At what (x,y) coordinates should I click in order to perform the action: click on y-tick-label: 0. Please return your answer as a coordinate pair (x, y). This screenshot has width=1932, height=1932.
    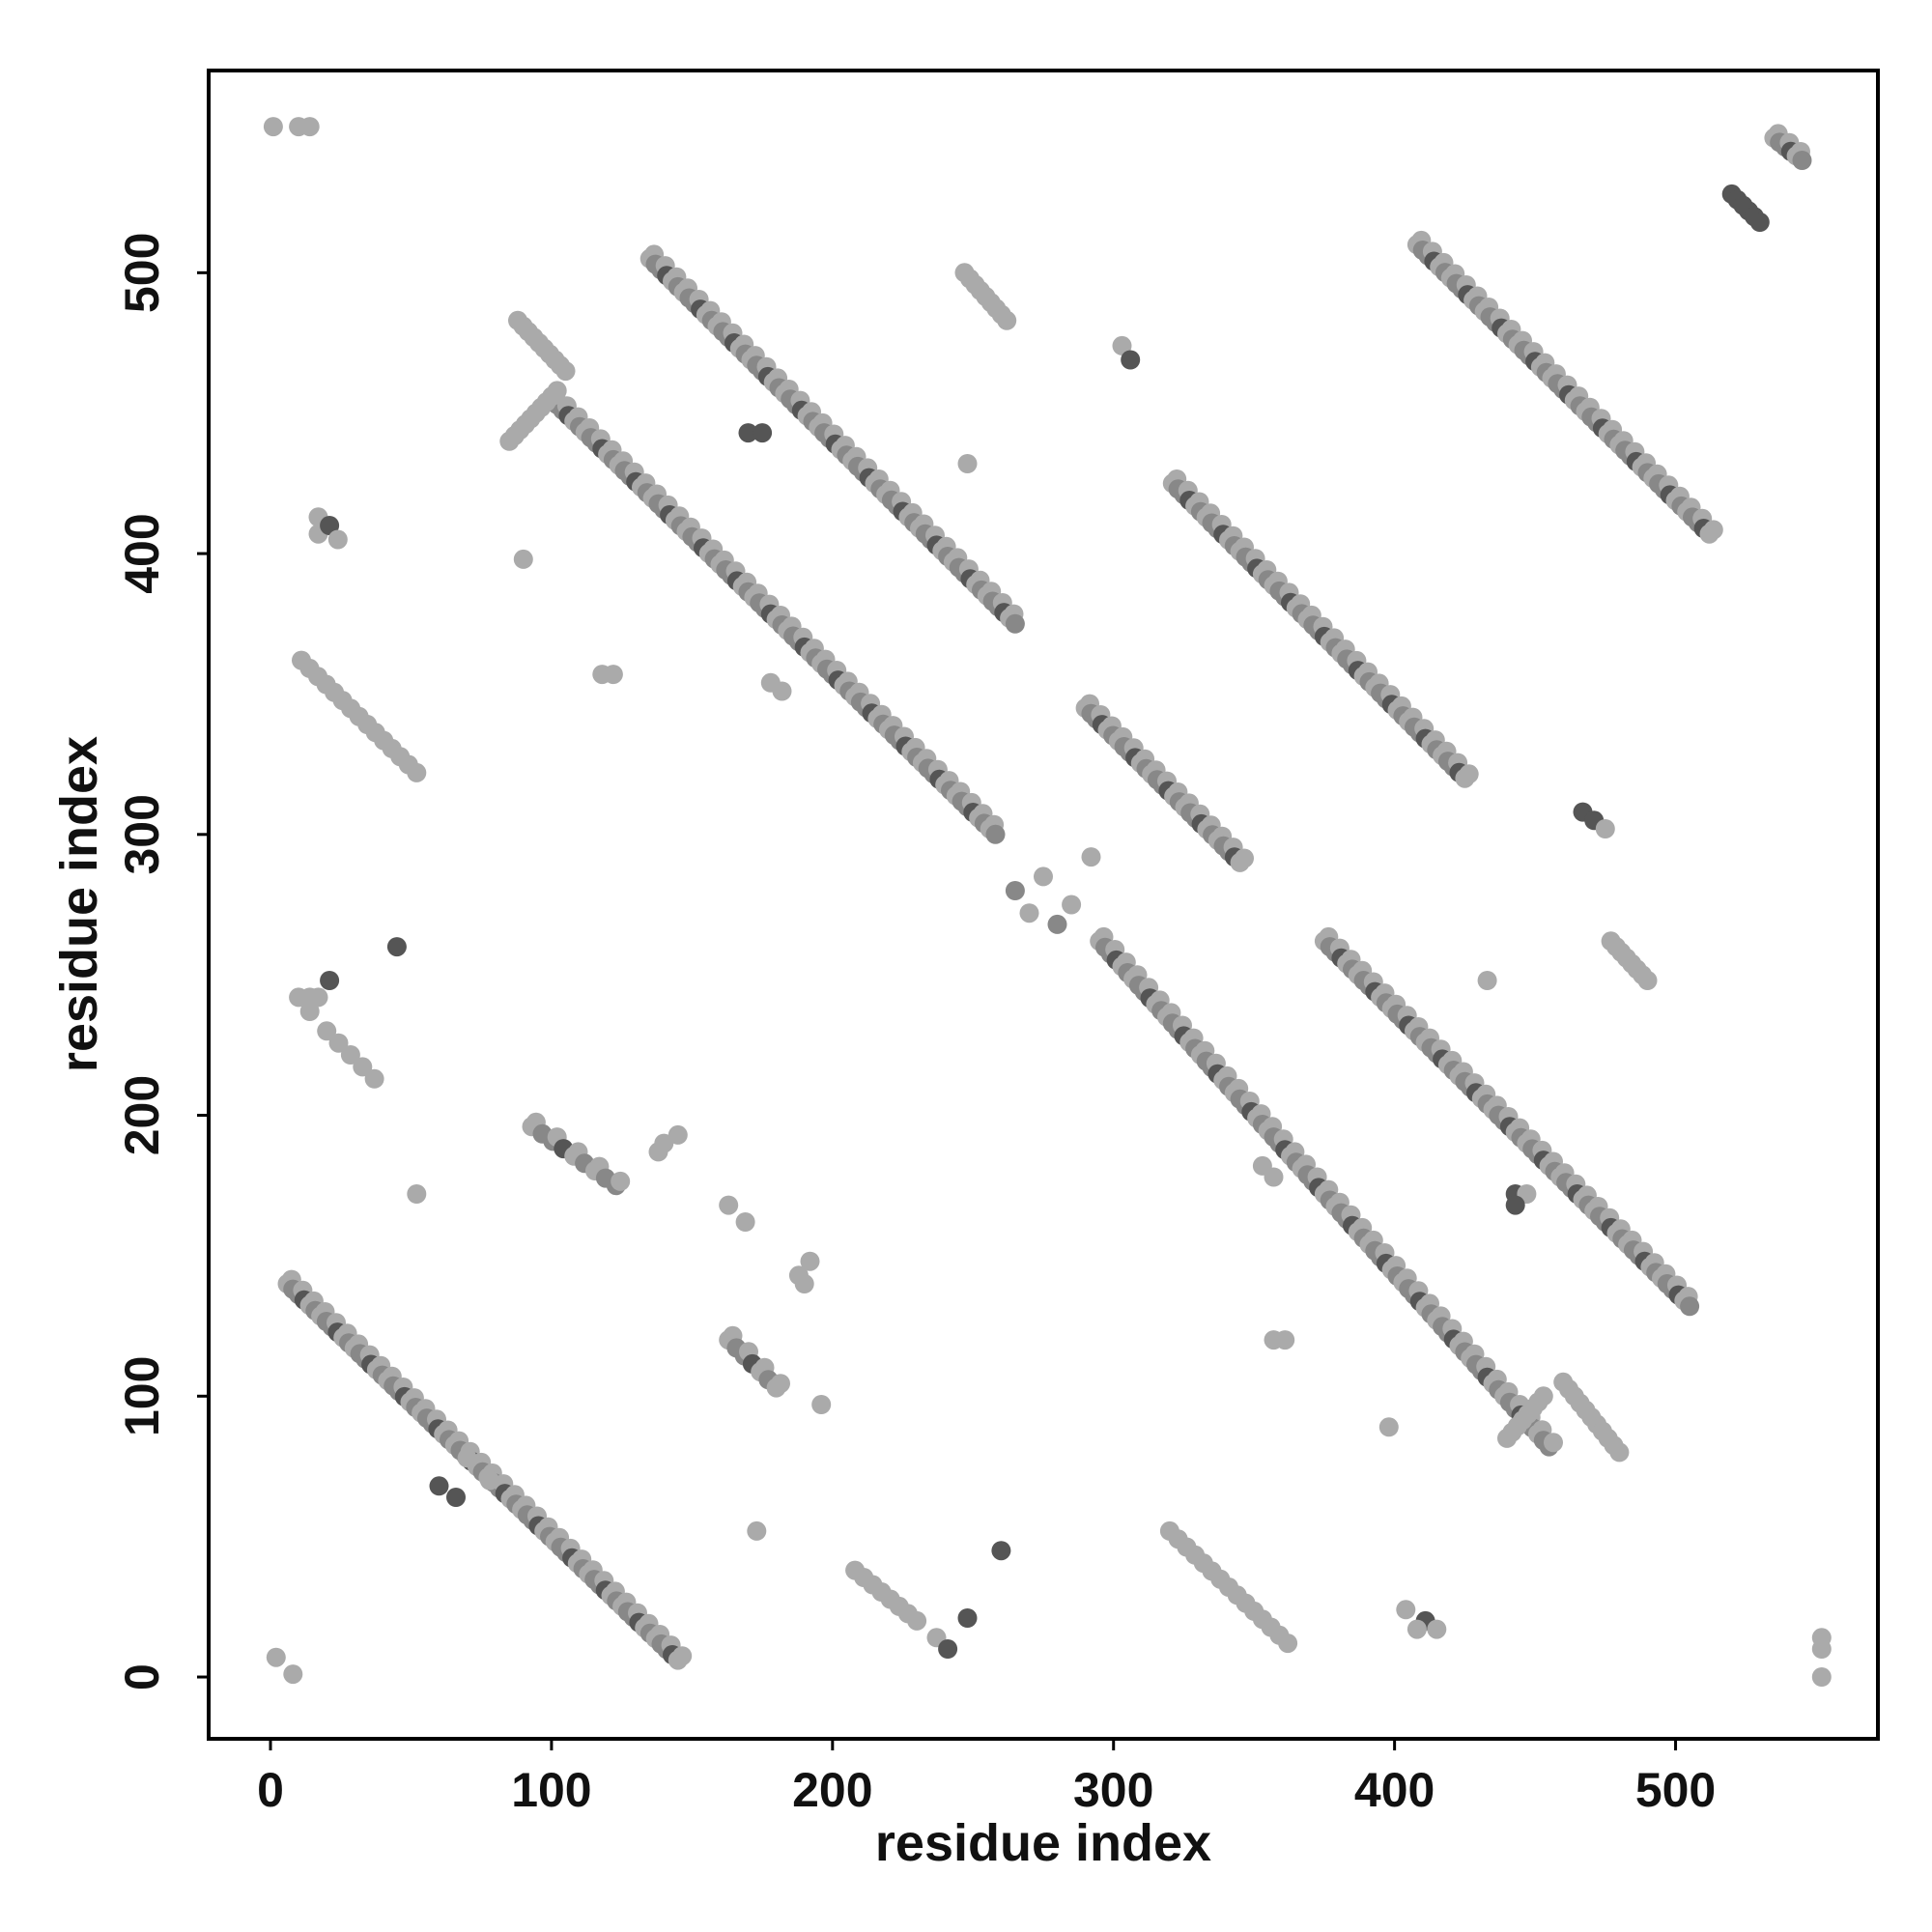
    Looking at the image, I should click on (142, 1676).